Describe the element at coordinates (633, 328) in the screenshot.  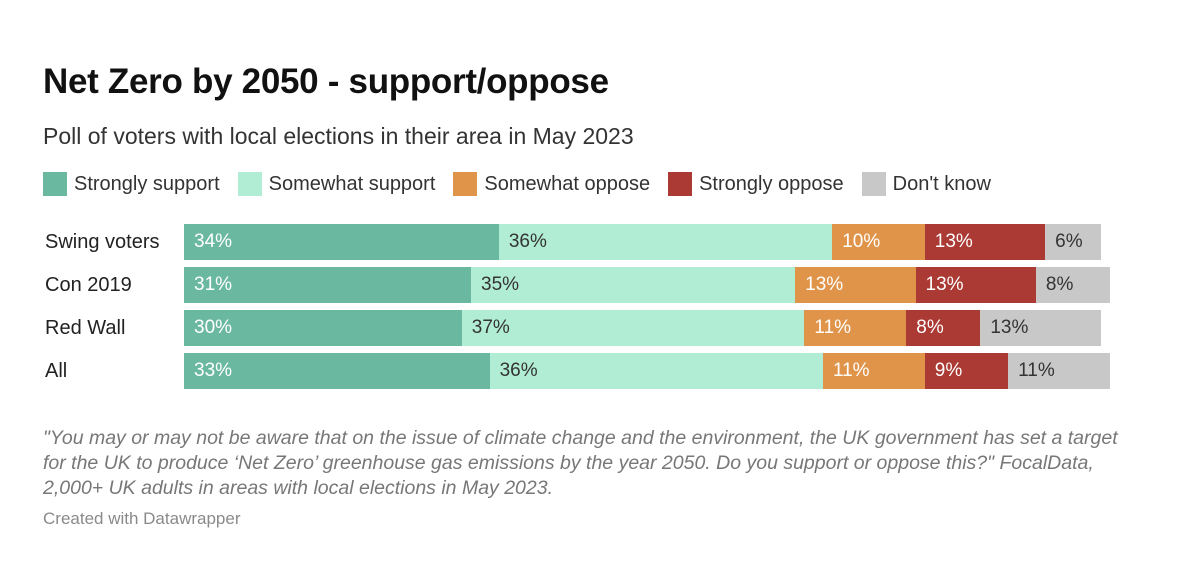
I see `bar-segment: 37%` at that location.